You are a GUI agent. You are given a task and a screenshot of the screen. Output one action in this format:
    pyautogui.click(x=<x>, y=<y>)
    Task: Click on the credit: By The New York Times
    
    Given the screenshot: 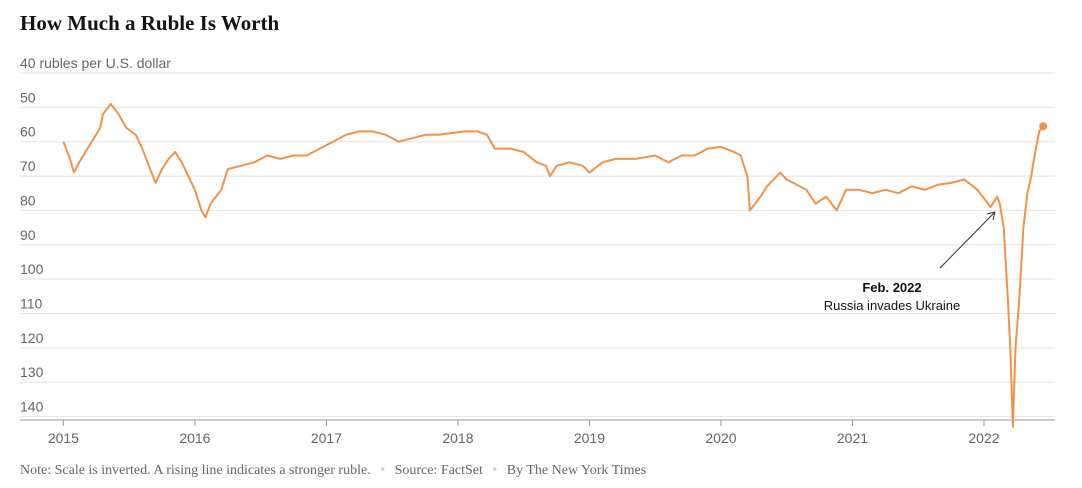 What is the action you would take?
    pyautogui.click(x=576, y=470)
    